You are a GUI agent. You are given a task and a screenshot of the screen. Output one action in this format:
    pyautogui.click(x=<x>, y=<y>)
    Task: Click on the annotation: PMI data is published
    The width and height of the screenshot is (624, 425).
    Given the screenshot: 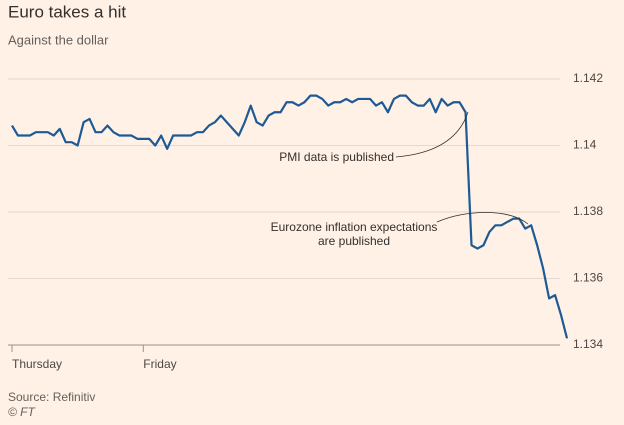 What is the action you would take?
    pyautogui.click(x=336, y=157)
    